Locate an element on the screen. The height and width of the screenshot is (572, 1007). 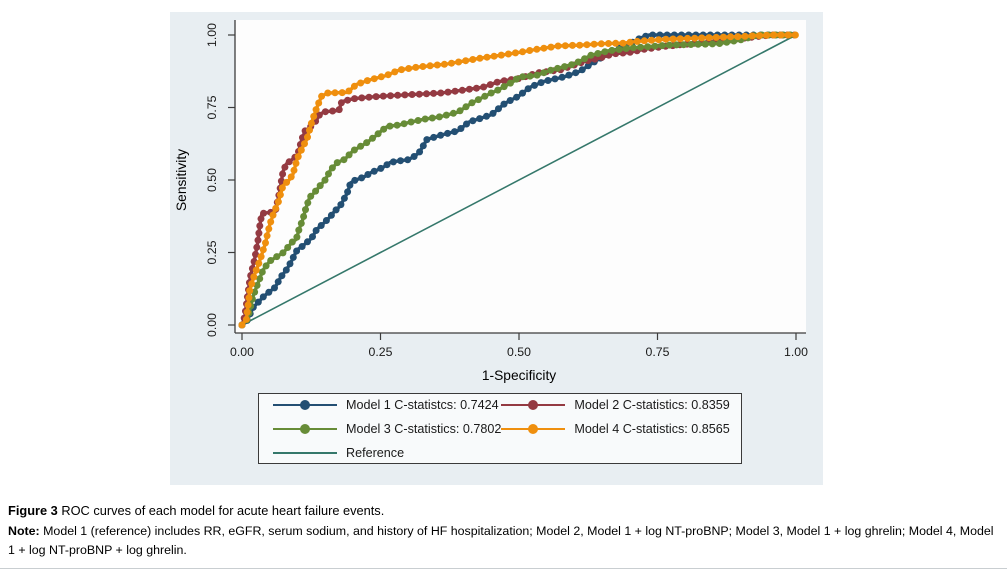
legend-line-icon is located at coordinates (305, 404).